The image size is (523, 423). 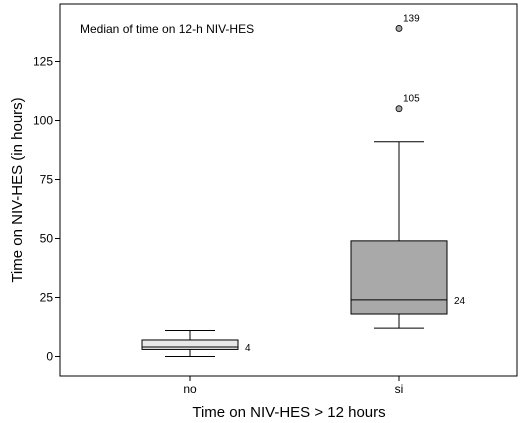 What do you see at coordinates (460, 301) in the screenshot?
I see `median-label: 24` at bounding box center [460, 301].